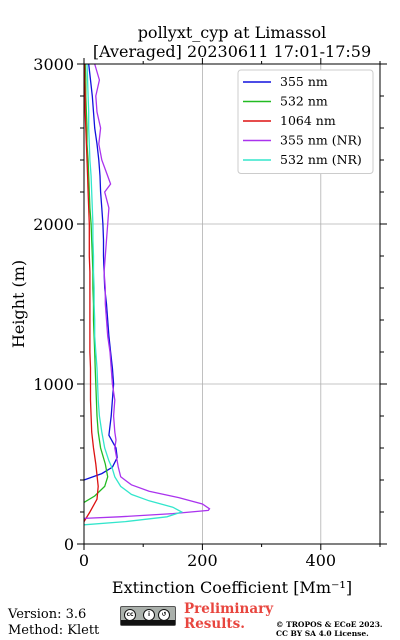  I want to click on license-line-1: © TROPOS & ECoE 2023., so click(329, 624).